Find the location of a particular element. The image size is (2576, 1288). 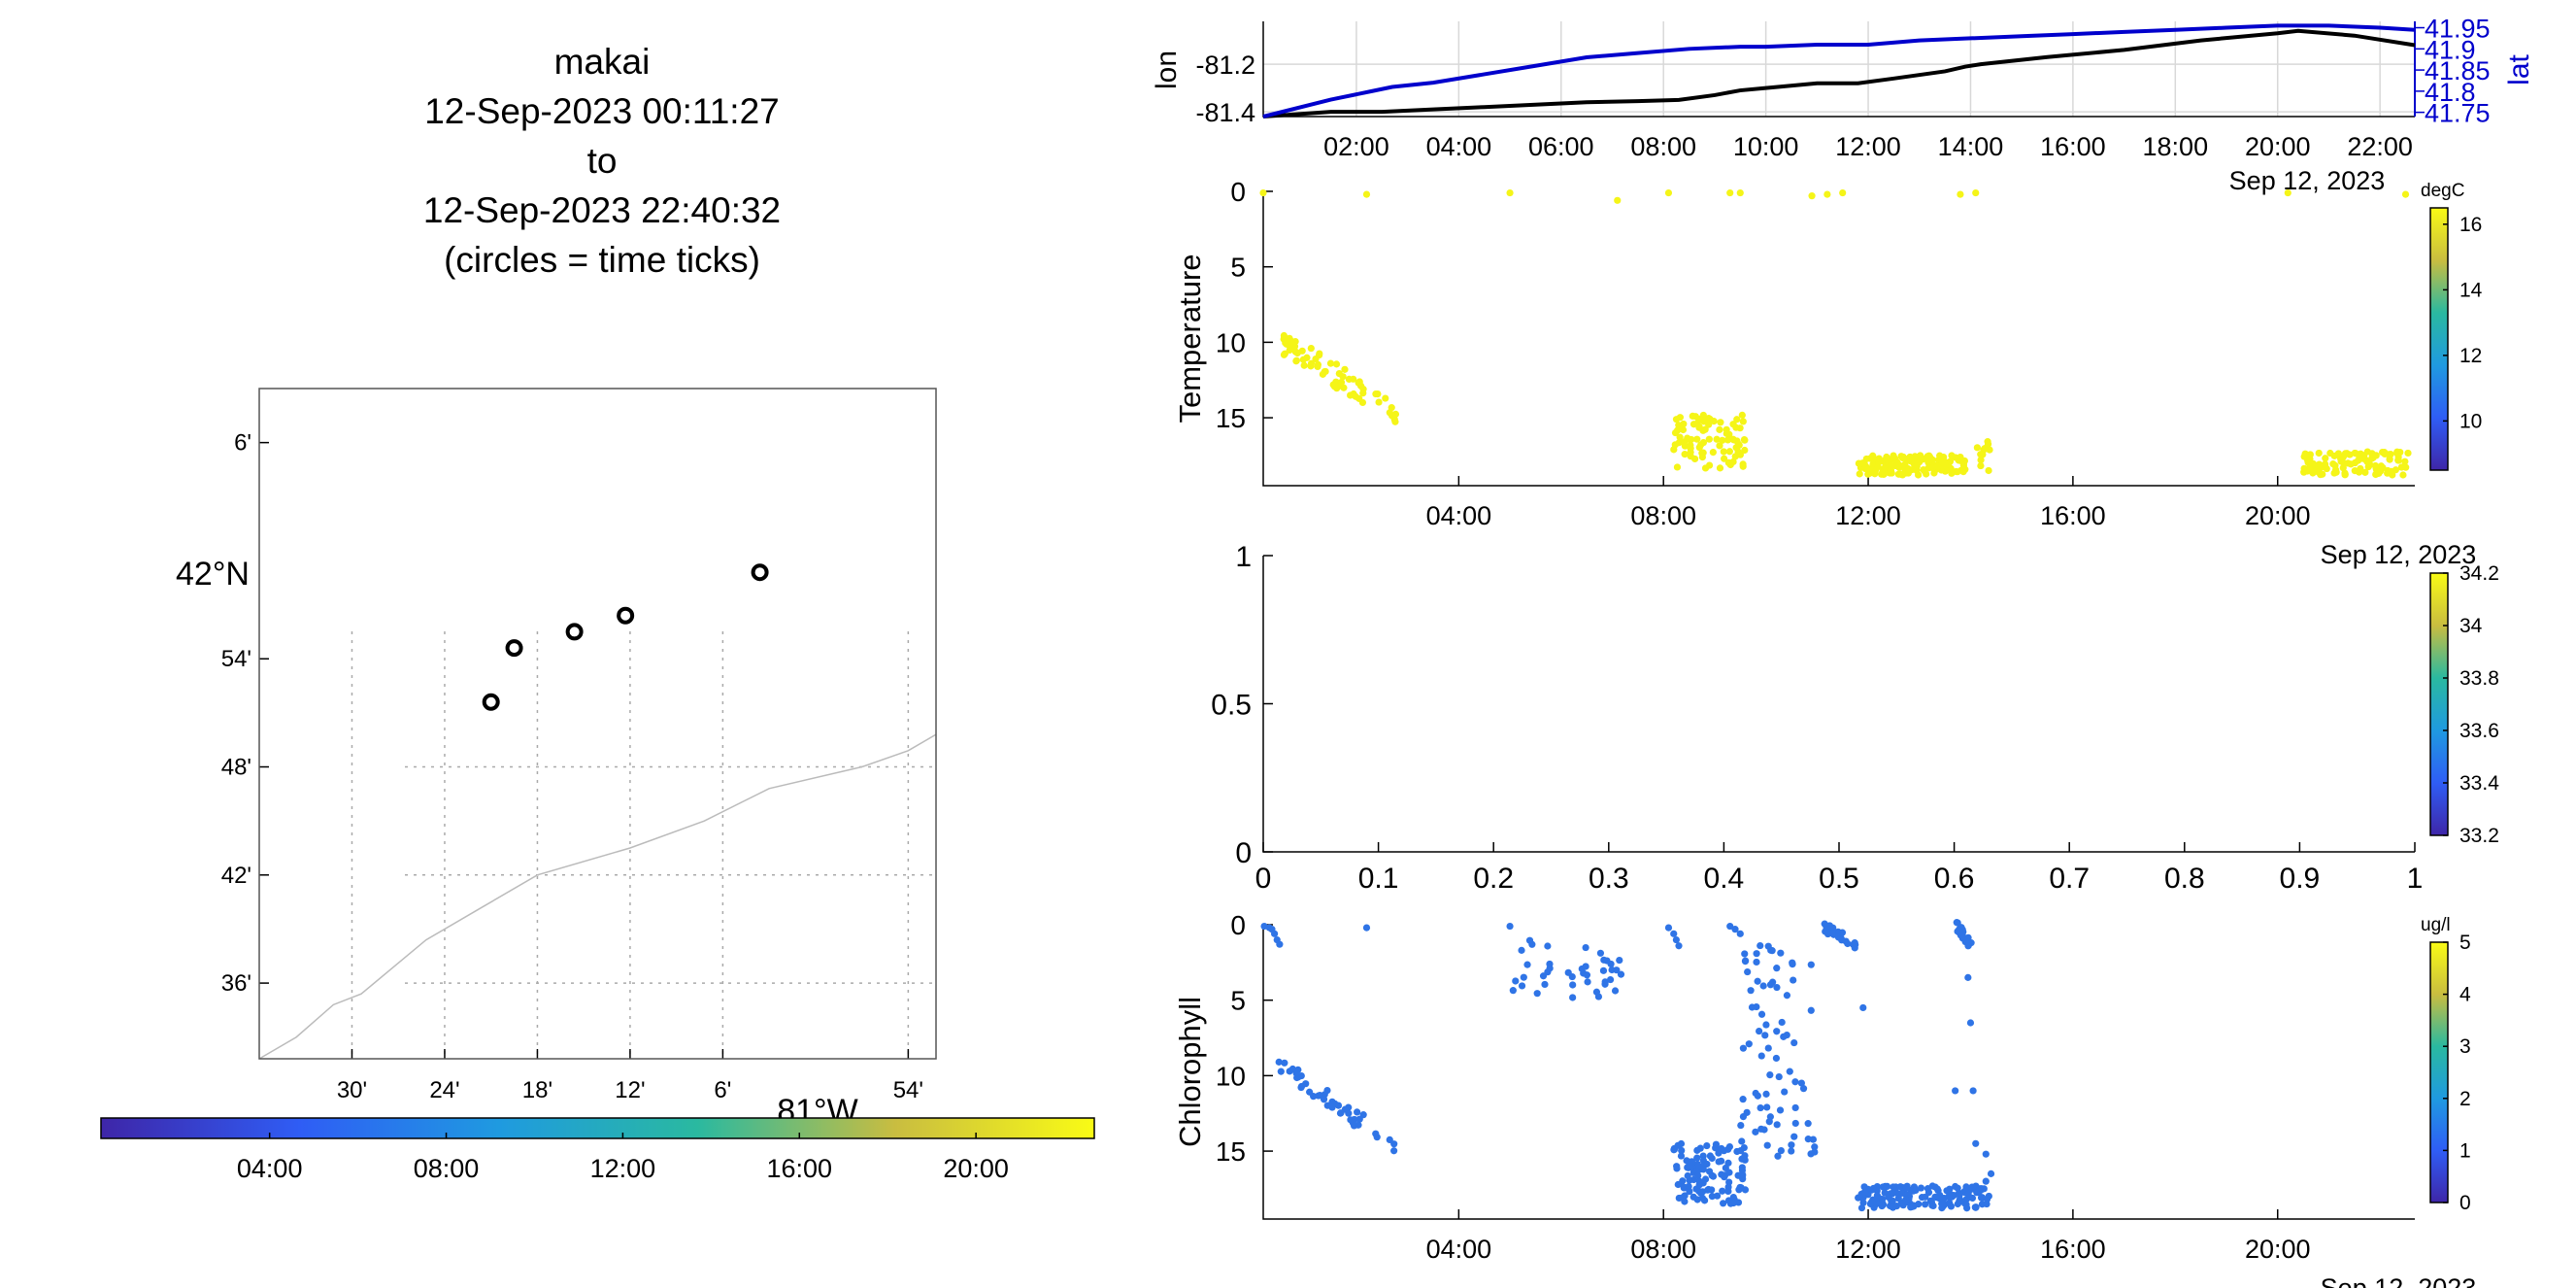

temperature-colorbar-tick-label: 16 is located at coordinates (2470, 225).